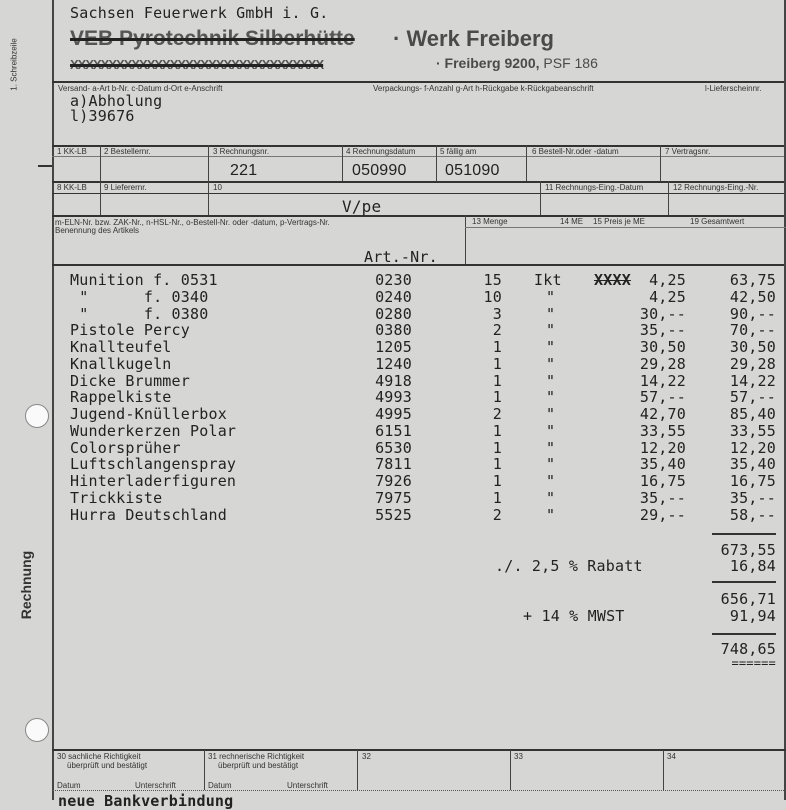  I want to click on item-name: Pistole Percy, so click(130, 330).